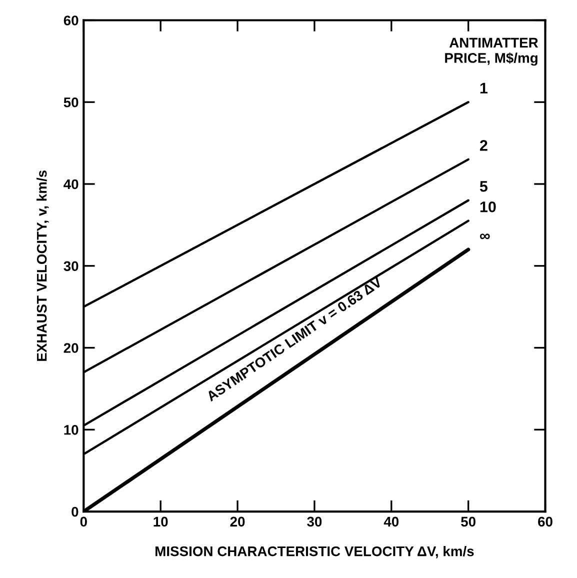 The width and height of the screenshot is (577, 578). I want to click on series-label: ∞, so click(485, 237).